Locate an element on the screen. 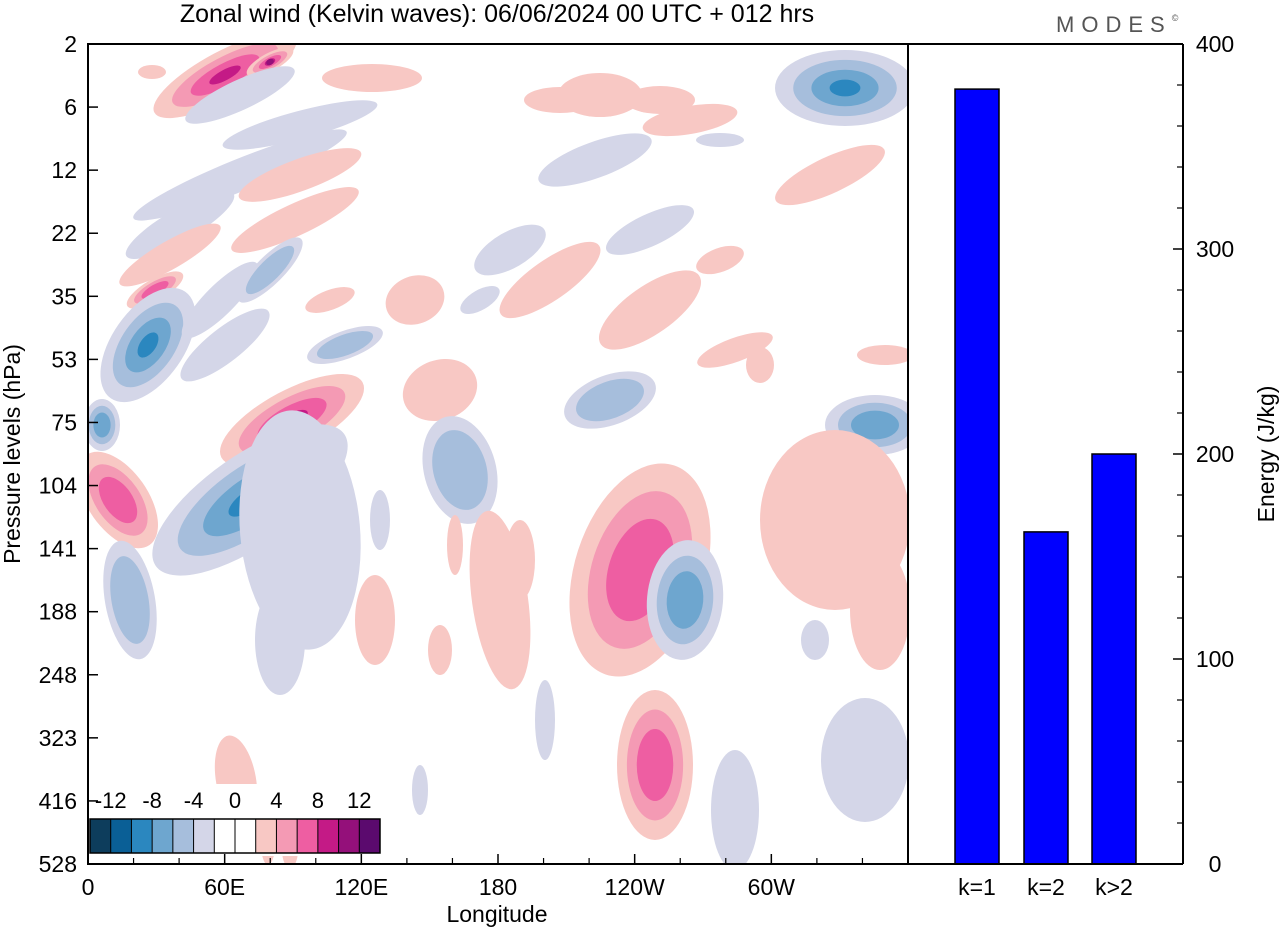 This screenshot has height=930, width=1280. bar-category-label: k=2 is located at coordinates (1046, 887).